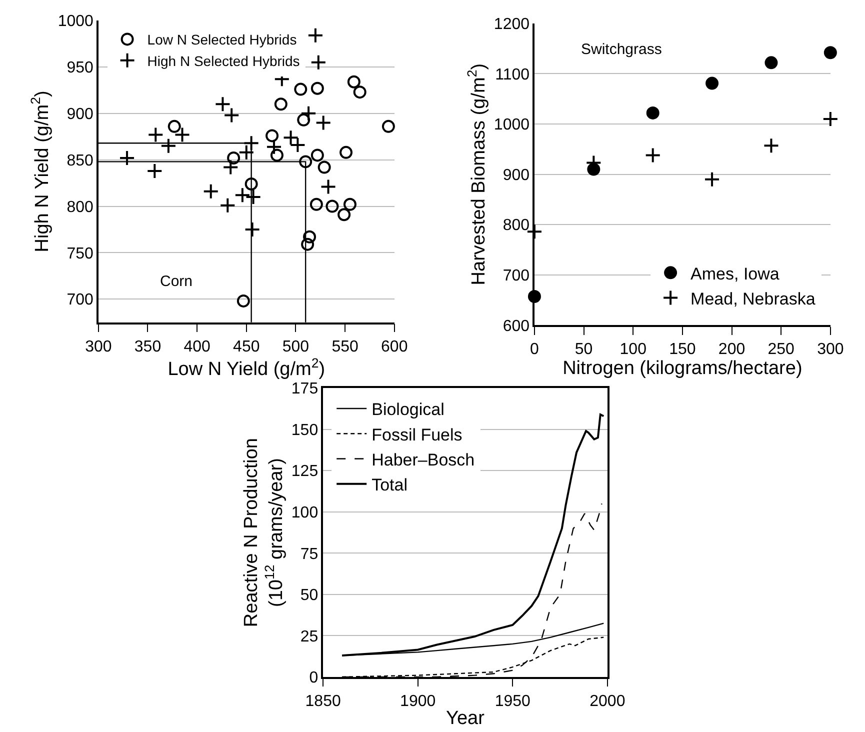 This screenshot has height=732, width=865. What do you see at coordinates (80, 253) in the screenshot?
I see `y-tick-label: 750` at bounding box center [80, 253].